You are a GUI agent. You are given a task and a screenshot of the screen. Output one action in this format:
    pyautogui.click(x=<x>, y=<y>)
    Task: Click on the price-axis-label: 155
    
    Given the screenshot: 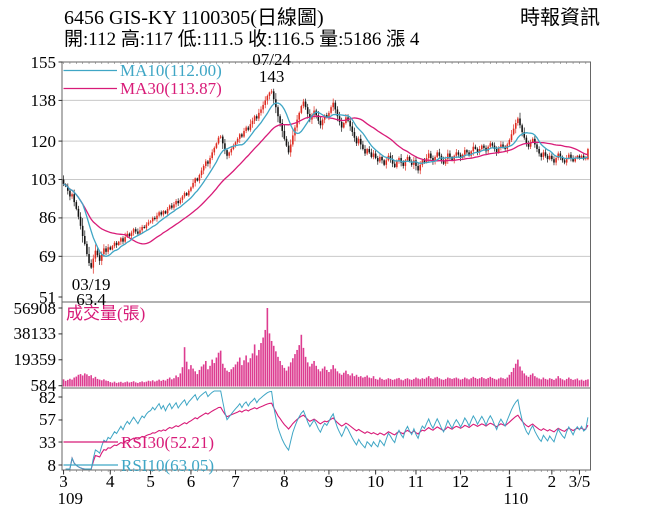 What is the action you would take?
    pyautogui.click(x=43, y=62)
    